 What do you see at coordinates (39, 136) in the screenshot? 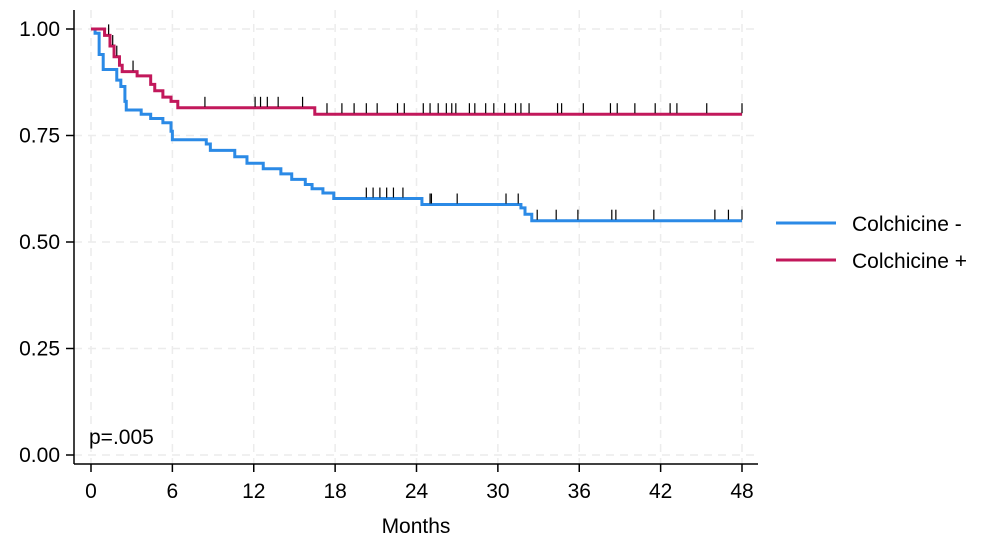
I see `y-tick-label: 0.75` at bounding box center [39, 136].